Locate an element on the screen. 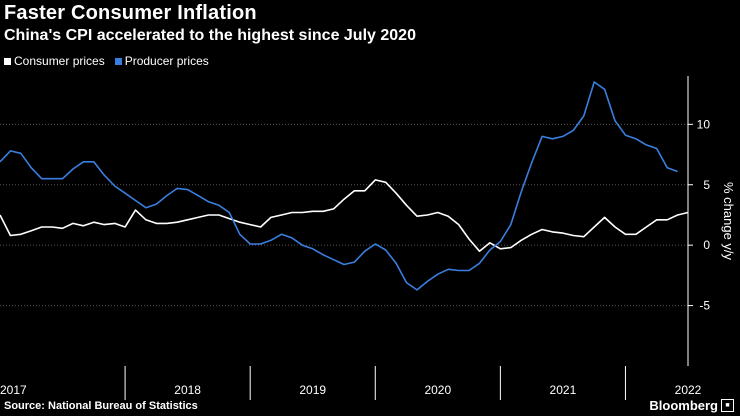 Image resolution: width=740 pixels, height=416 pixels. bloomberg-logo: Bloomberg ■ is located at coordinates (691, 405).